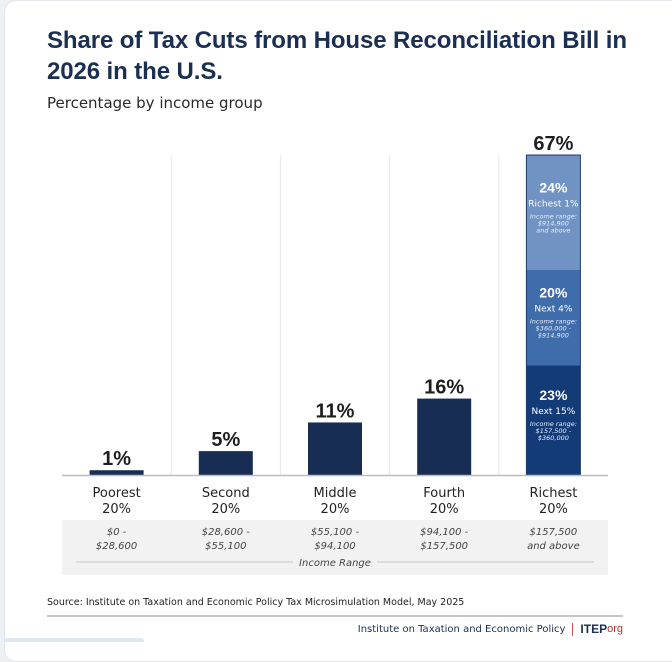 The image size is (672, 662). Describe the element at coordinates (226, 493) in the screenshot. I see `category-label: Second` at that location.